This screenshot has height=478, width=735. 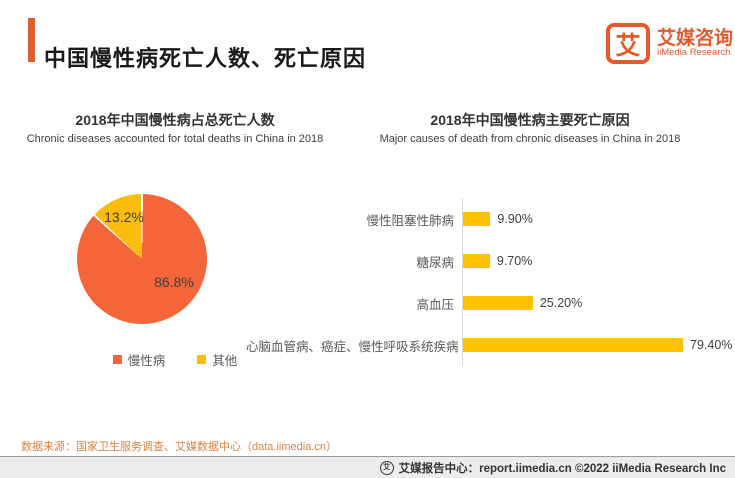 I want to click on legend-item-chronic: 慢性病, so click(x=139, y=359).